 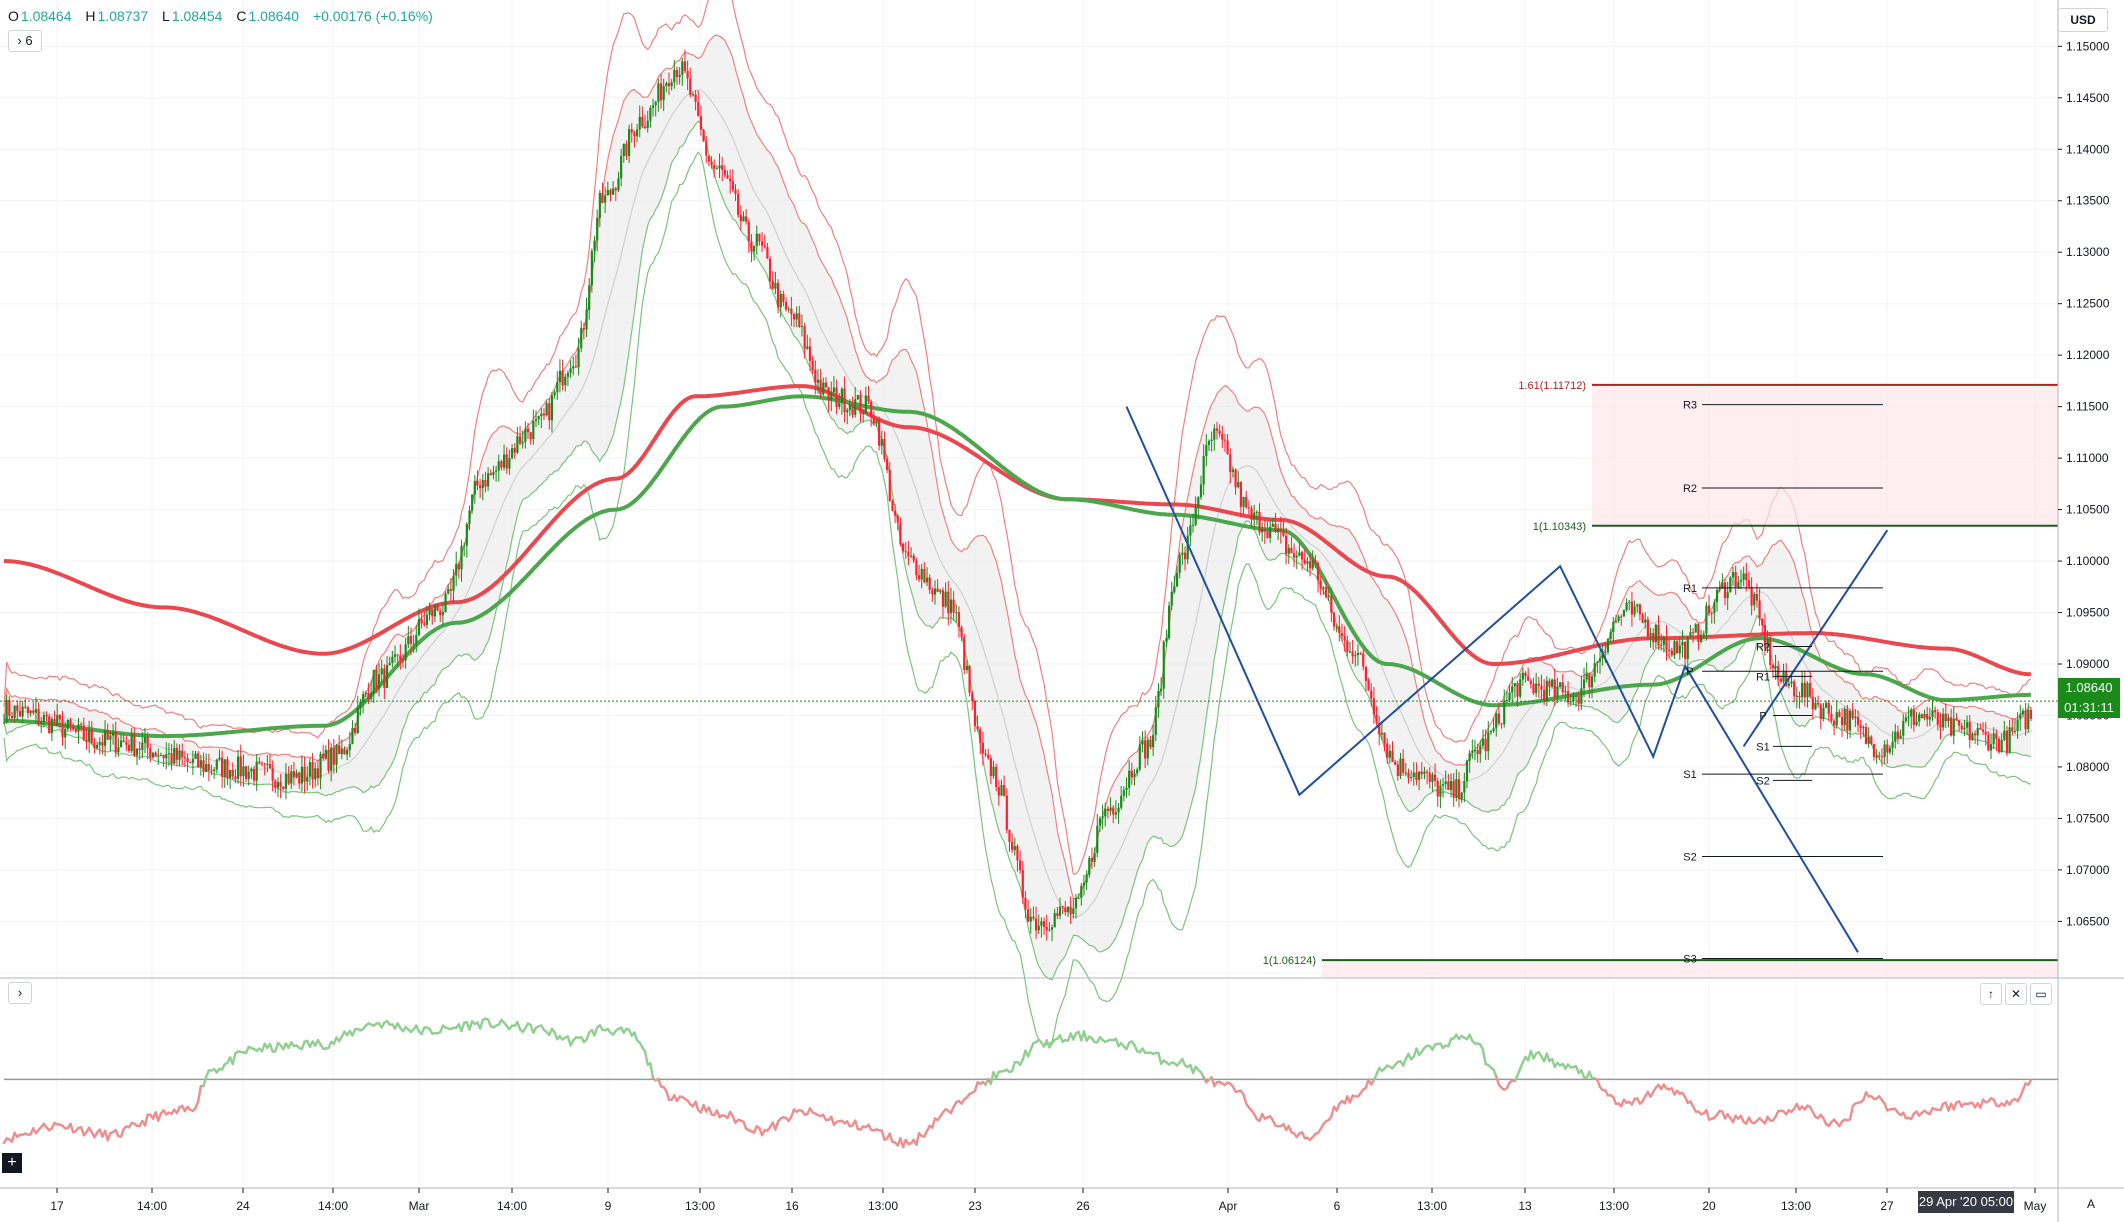 What do you see at coordinates (2088, 818) in the screenshot?
I see `price-tick-label: 1.07500` at bounding box center [2088, 818].